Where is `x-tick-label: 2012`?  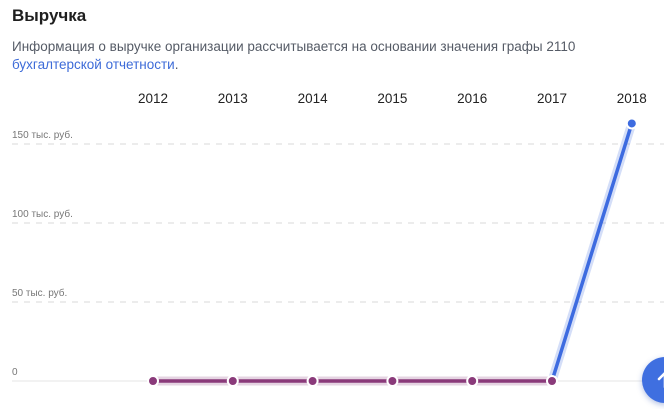
x-tick-label: 2012 is located at coordinates (153, 98).